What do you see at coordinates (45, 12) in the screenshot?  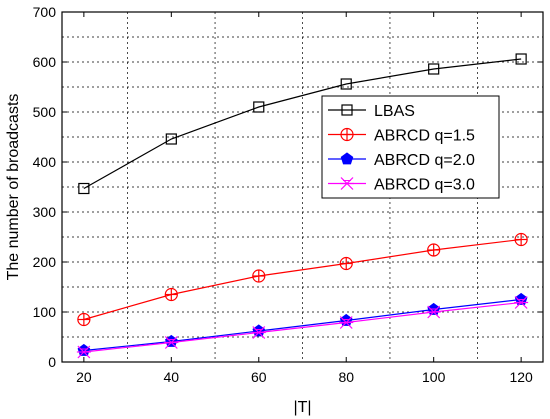 I see `y-tick-label: 700` at bounding box center [45, 12].